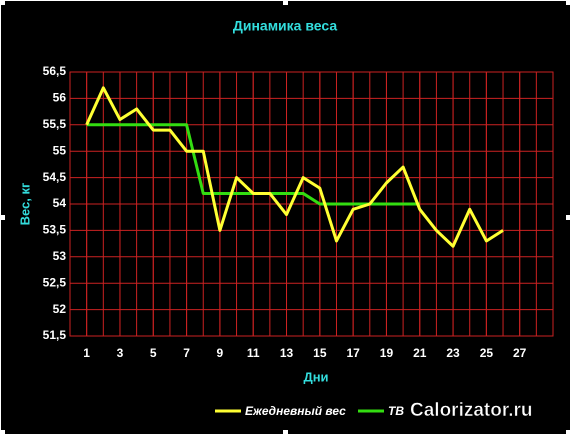 This screenshot has height=435, width=571. I want to click on y-tick-label: 53,5, so click(55, 230).